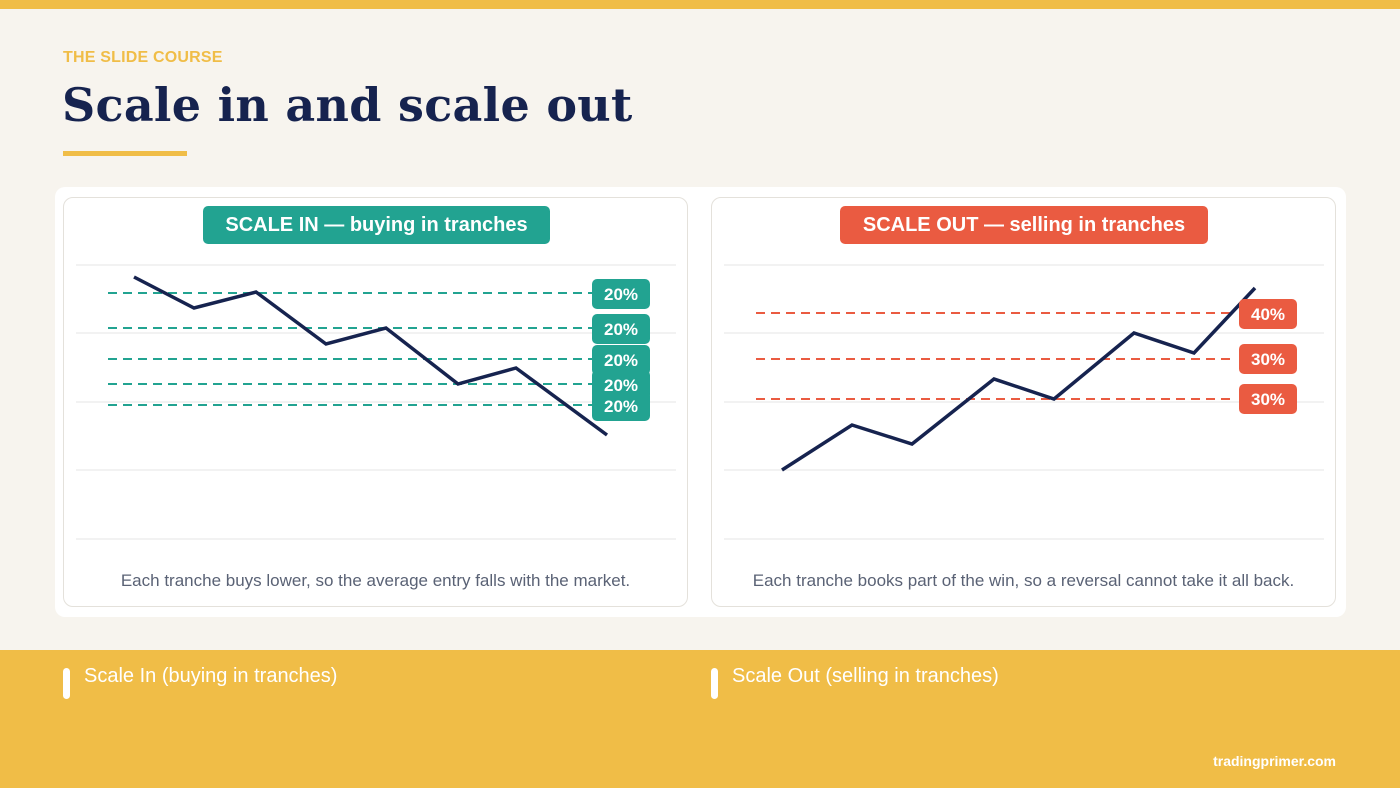 Image resolution: width=1400 pixels, height=788 pixels. Describe the element at coordinates (143, 57) in the screenshot. I see `course-kicker: THE SLIDE COURSE` at that location.